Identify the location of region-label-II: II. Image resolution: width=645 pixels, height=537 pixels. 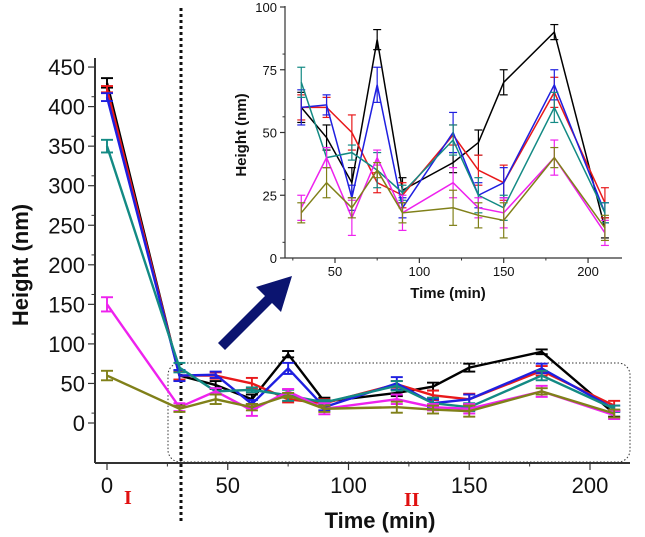
(412, 500).